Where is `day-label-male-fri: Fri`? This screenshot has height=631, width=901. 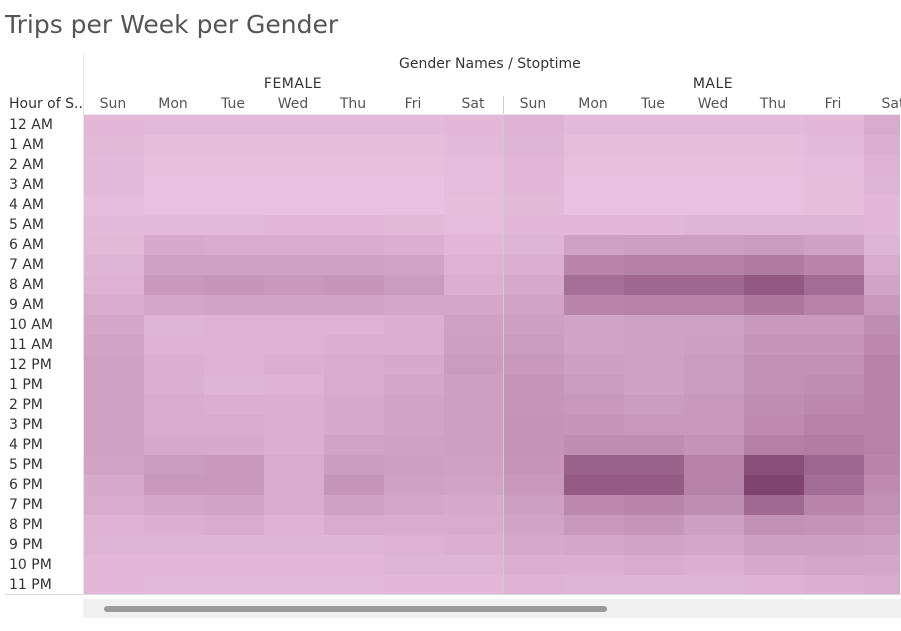
day-label-male-fri: Fri is located at coordinates (833, 104).